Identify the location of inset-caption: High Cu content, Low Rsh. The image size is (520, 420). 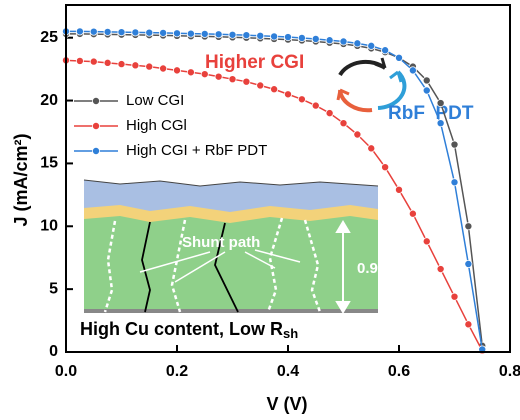
(189, 330).